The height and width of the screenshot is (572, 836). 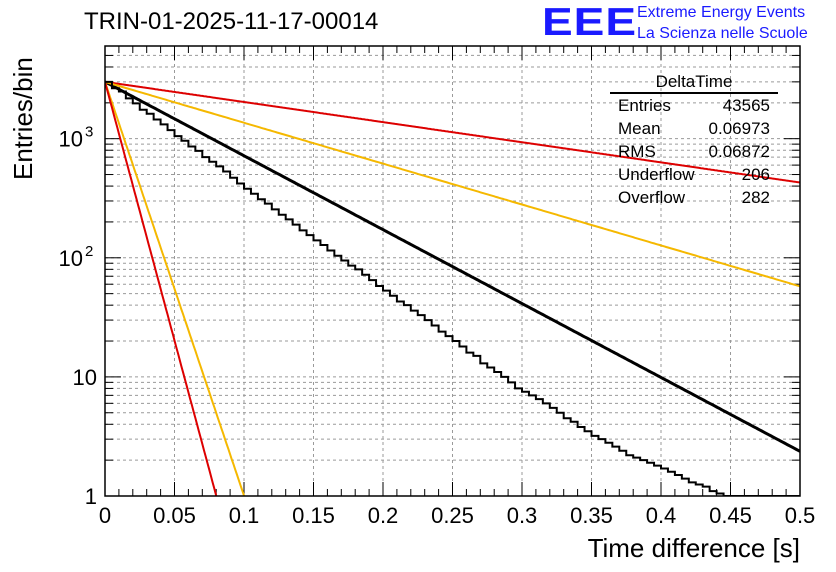 What do you see at coordinates (161, 288) in the screenshot?
I see `curve-red-fast` at bounding box center [161, 288].